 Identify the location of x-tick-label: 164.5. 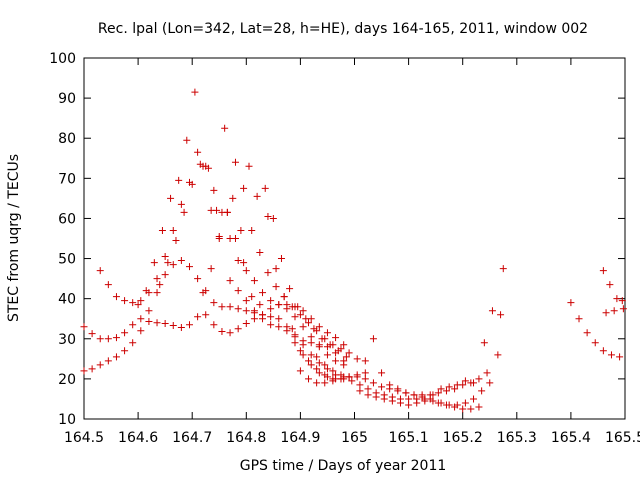
(84, 438).